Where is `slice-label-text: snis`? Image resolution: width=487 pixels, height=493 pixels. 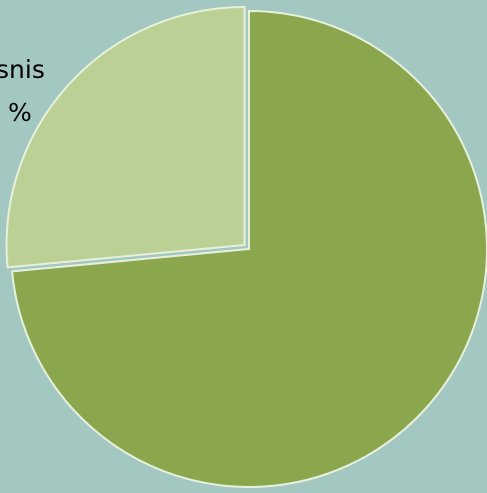 slice-label-text: snis is located at coordinates (22, 69).